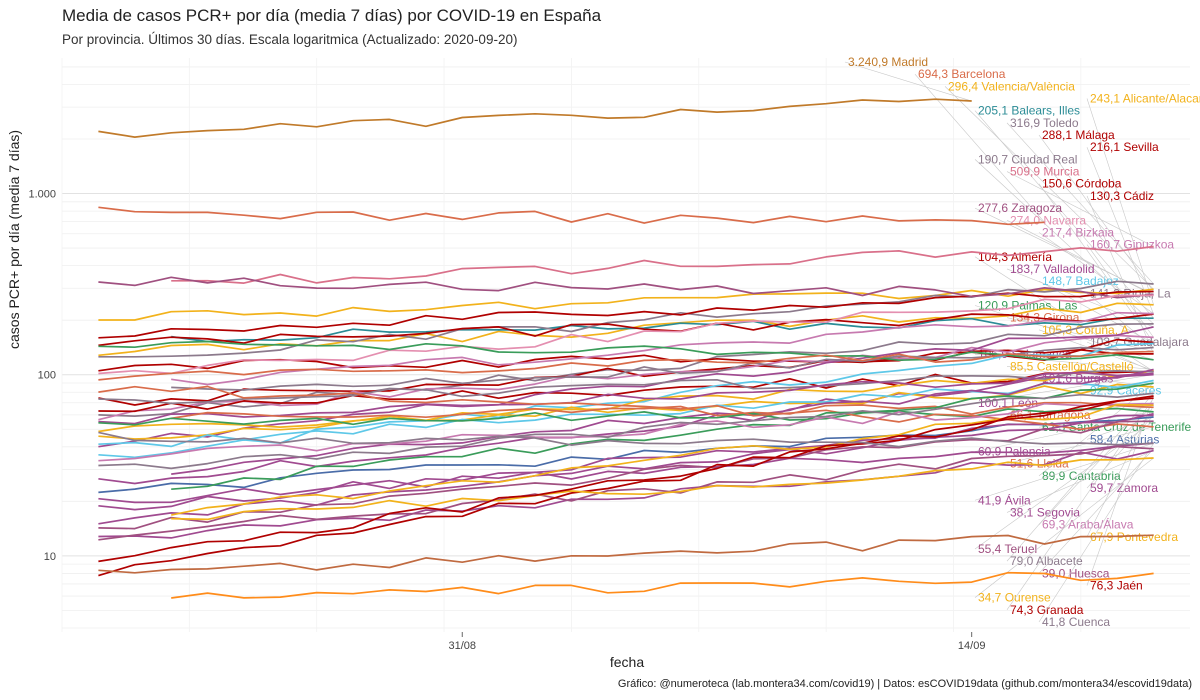 The height and width of the screenshot is (700, 1200). I want to click on series-line-Barcelona, so click(571, 216).